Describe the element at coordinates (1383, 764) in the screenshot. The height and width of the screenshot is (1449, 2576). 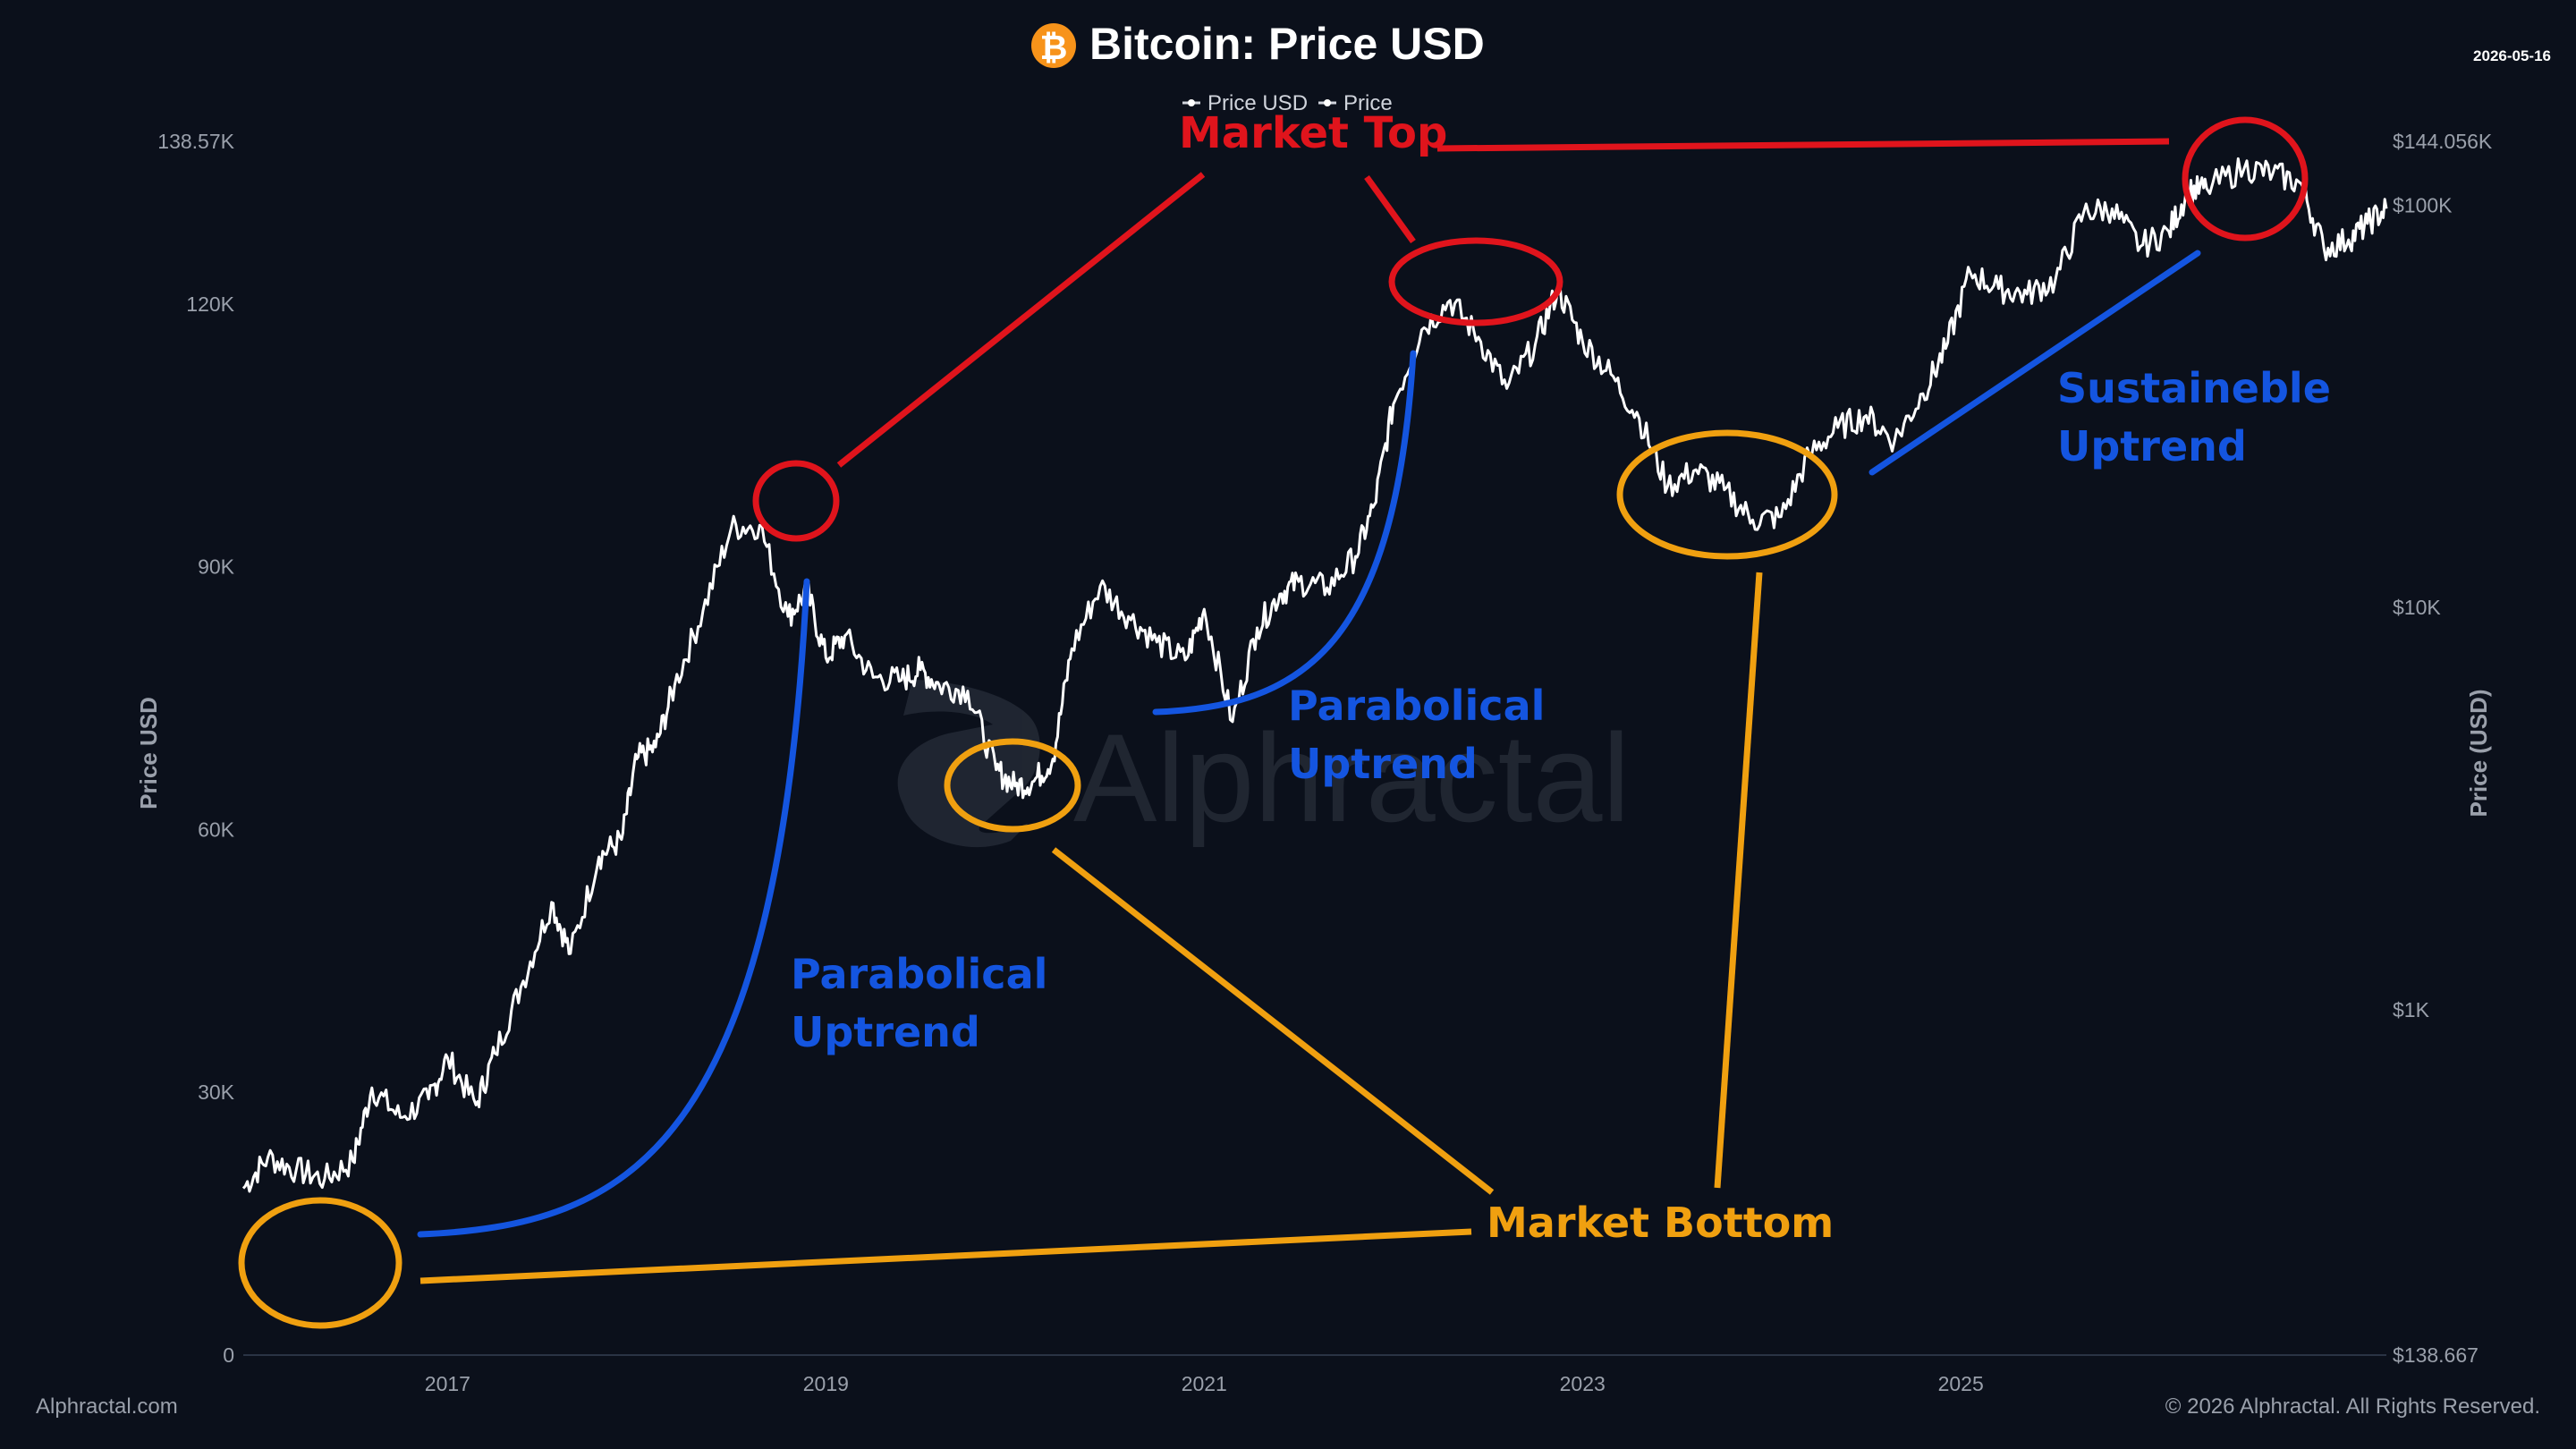
I see `parabolic-uptrend-label-2020-line2: Uptrend` at that location.